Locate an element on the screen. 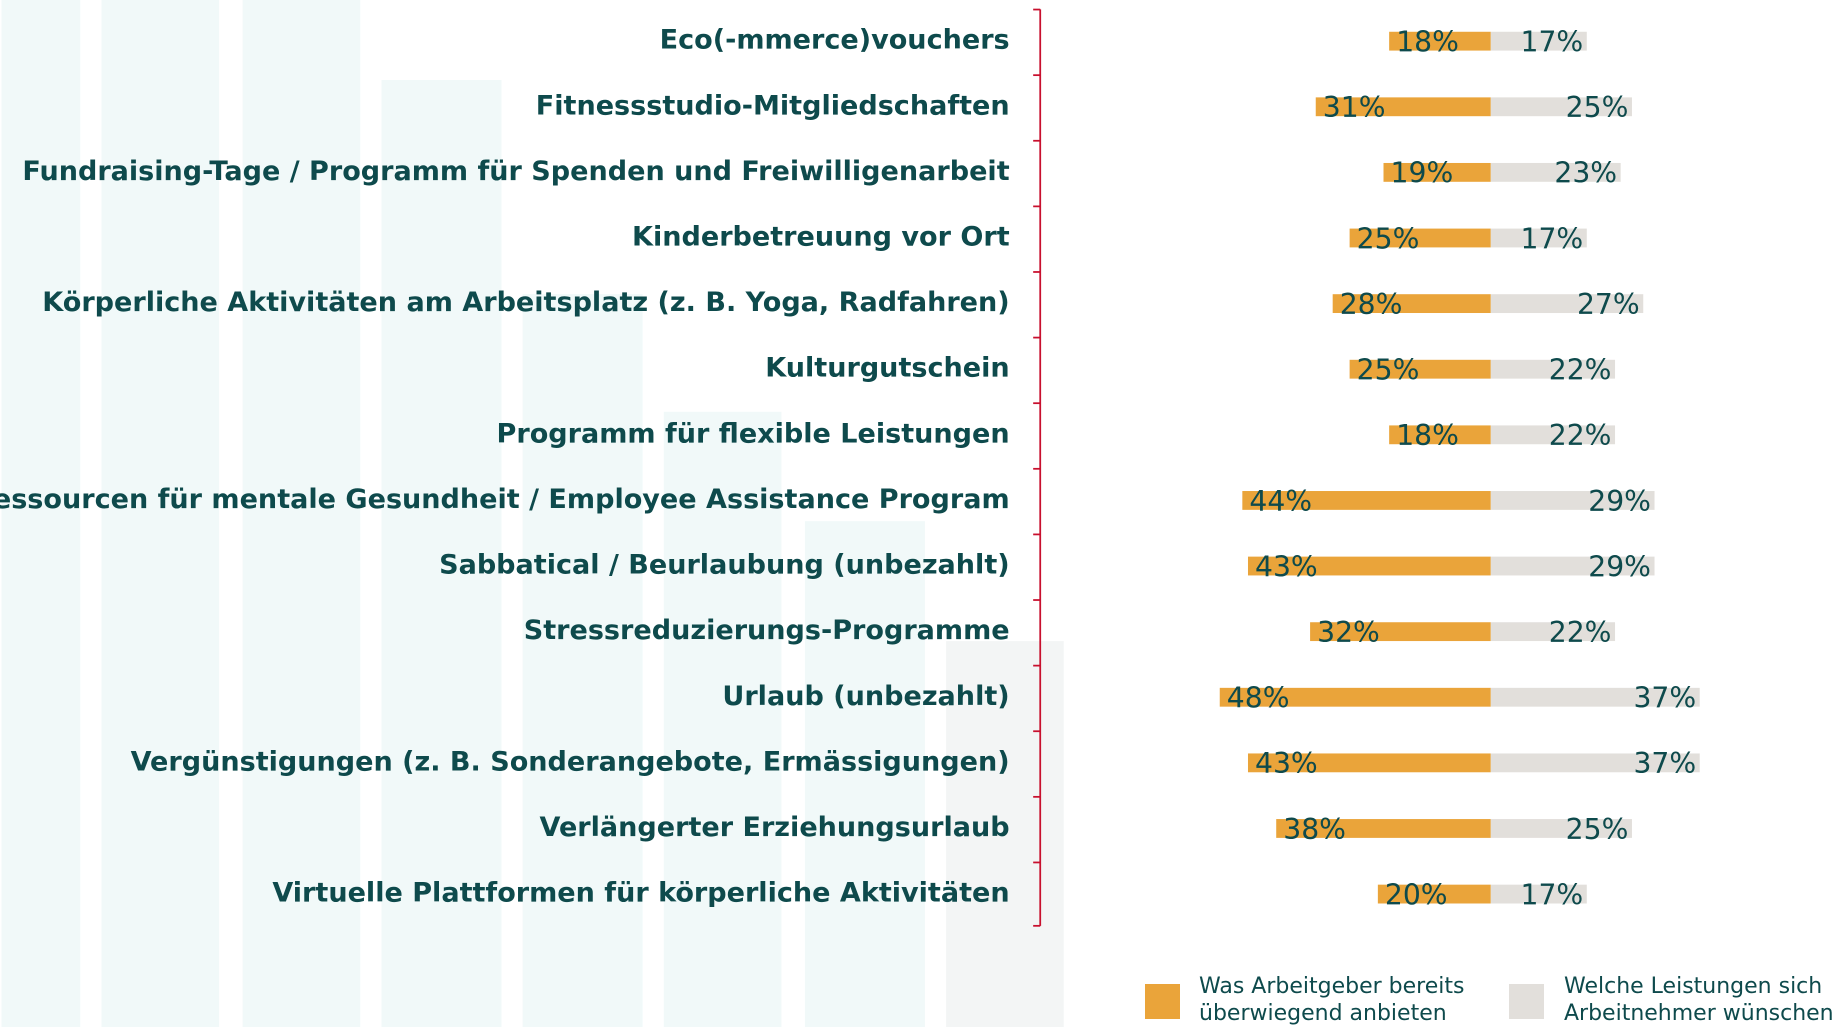 The image size is (1844, 1027). data-label: 32% is located at coordinates (1348, 632).